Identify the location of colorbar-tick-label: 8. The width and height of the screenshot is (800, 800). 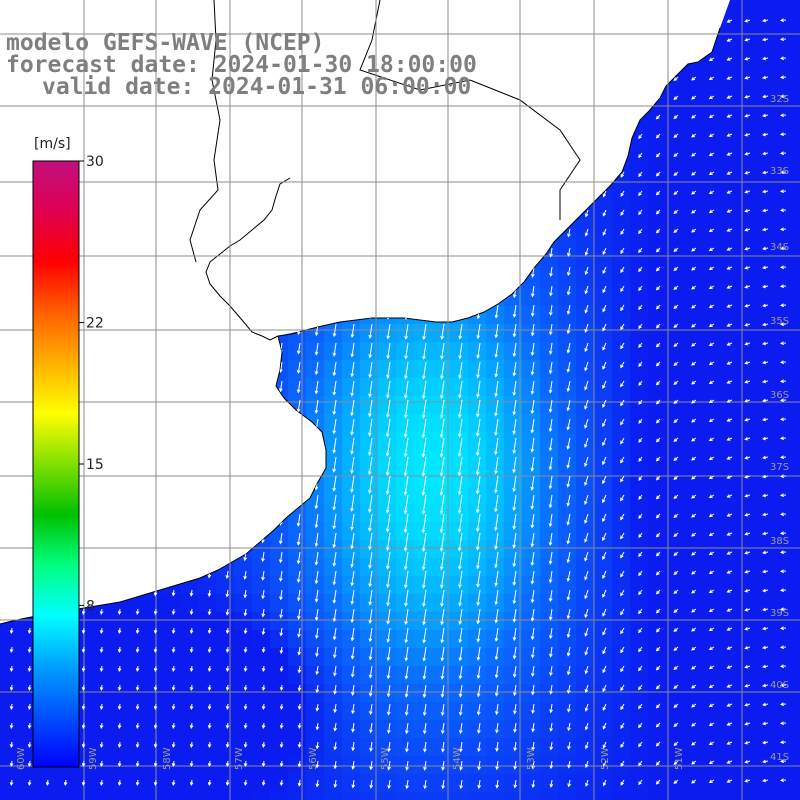
(90, 606).